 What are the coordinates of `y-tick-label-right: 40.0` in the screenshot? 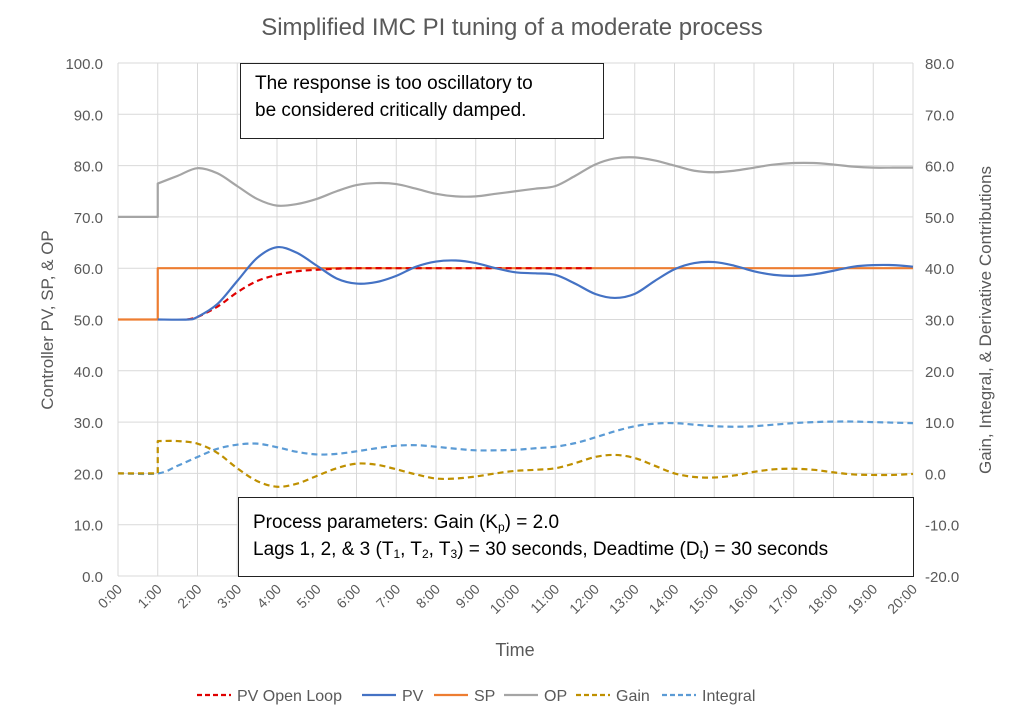 It's located at (939, 269).